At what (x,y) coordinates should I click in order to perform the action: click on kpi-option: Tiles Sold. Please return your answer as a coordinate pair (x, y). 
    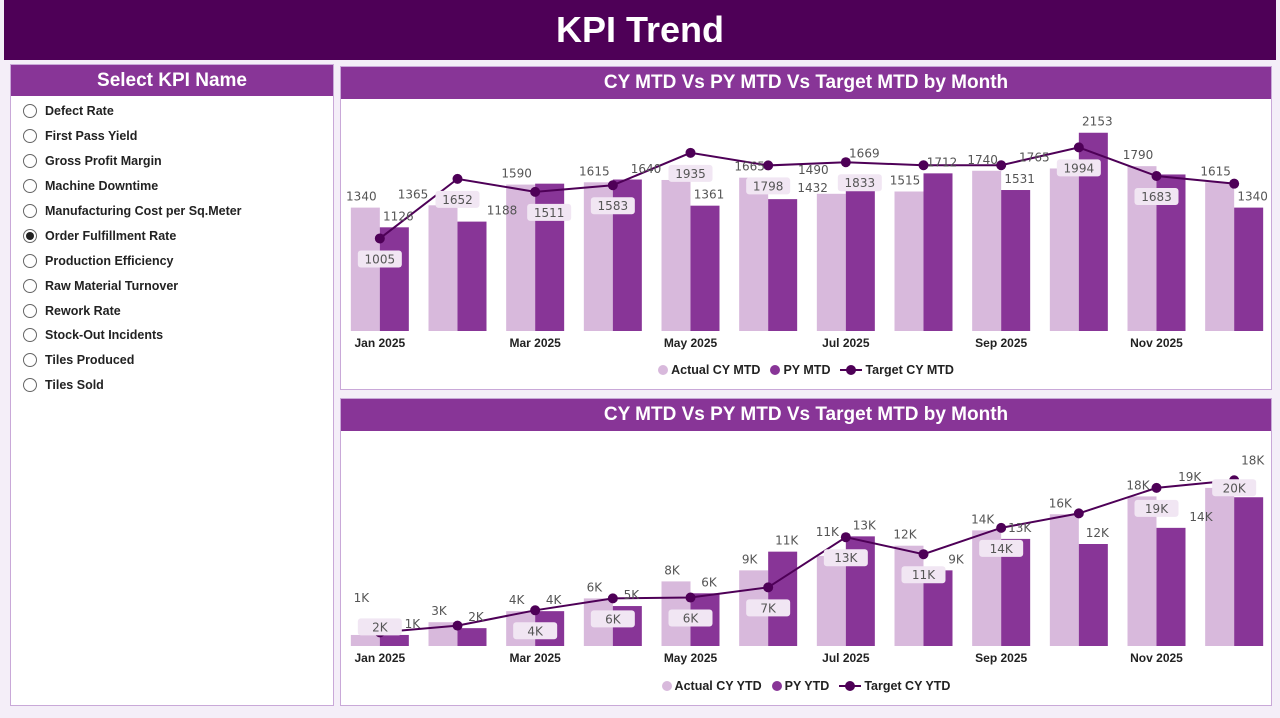
    Looking at the image, I should click on (172, 385).